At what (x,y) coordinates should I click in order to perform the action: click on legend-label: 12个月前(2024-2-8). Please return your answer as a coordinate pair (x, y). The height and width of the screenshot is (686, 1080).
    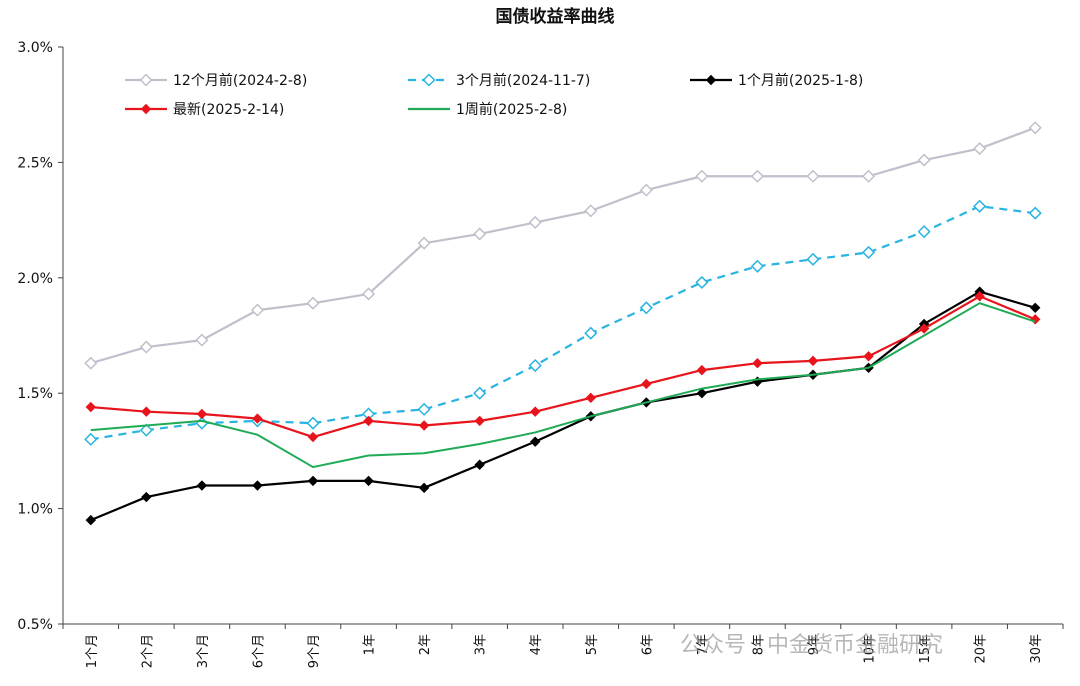
    Looking at the image, I should click on (240, 80).